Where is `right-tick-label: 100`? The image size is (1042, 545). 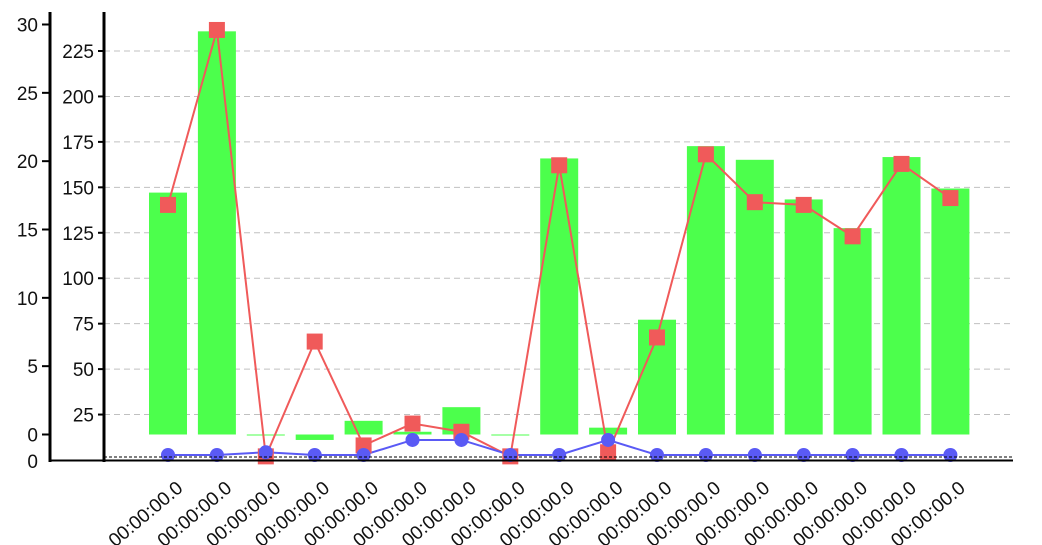 right-tick-label: 100 is located at coordinates (78, 279).